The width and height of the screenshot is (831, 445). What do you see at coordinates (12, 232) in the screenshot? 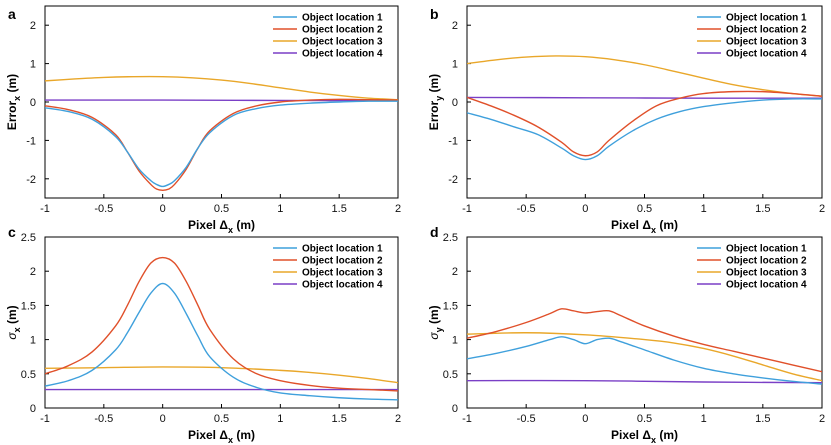
I see `panel-label: c` at bounding box center [12, 232].